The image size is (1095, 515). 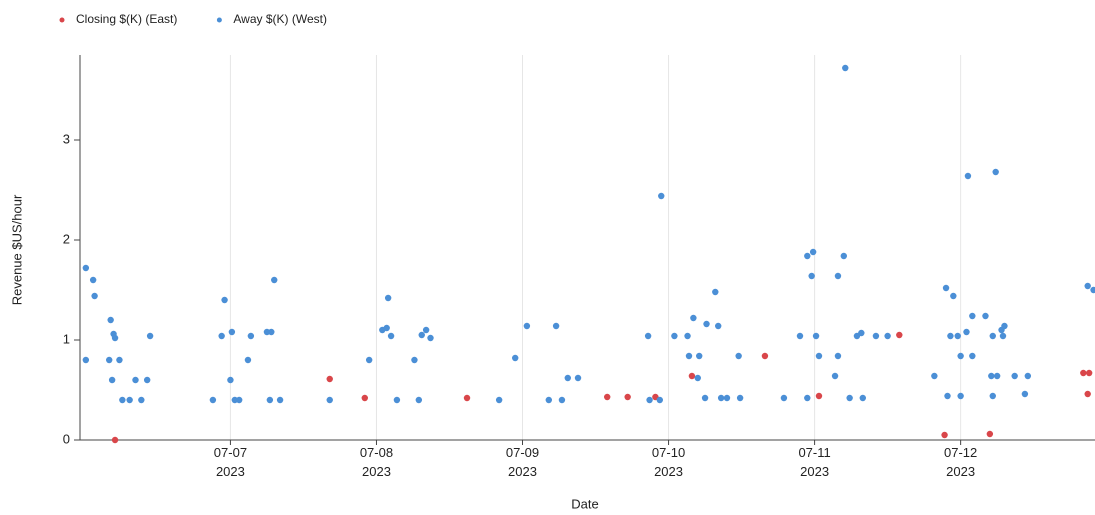 What do you see at coordinates (126, 19) in the screenshot?
I see `legend-label: Closing $(K) (East)` at bounding box center [126, 19].